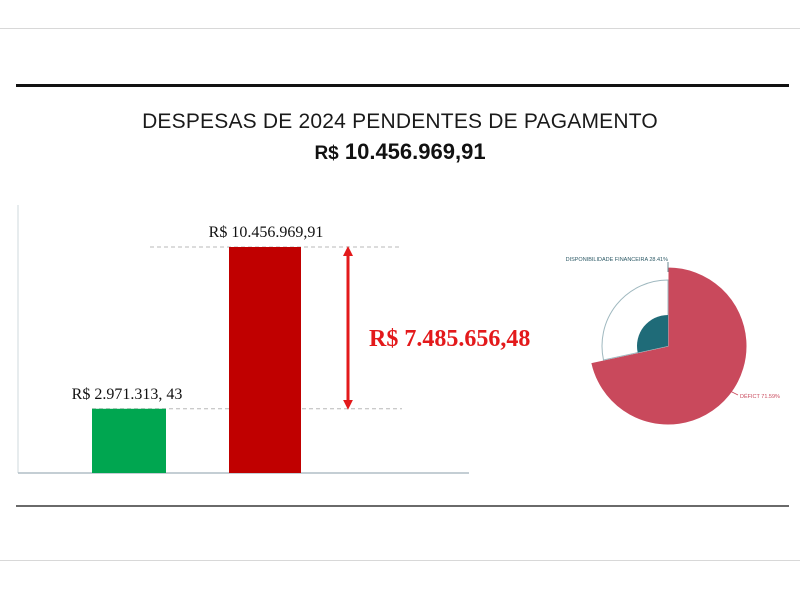 This screenshot has height=600, width=800. I want to click on bottom-rule, so click(402, 506).